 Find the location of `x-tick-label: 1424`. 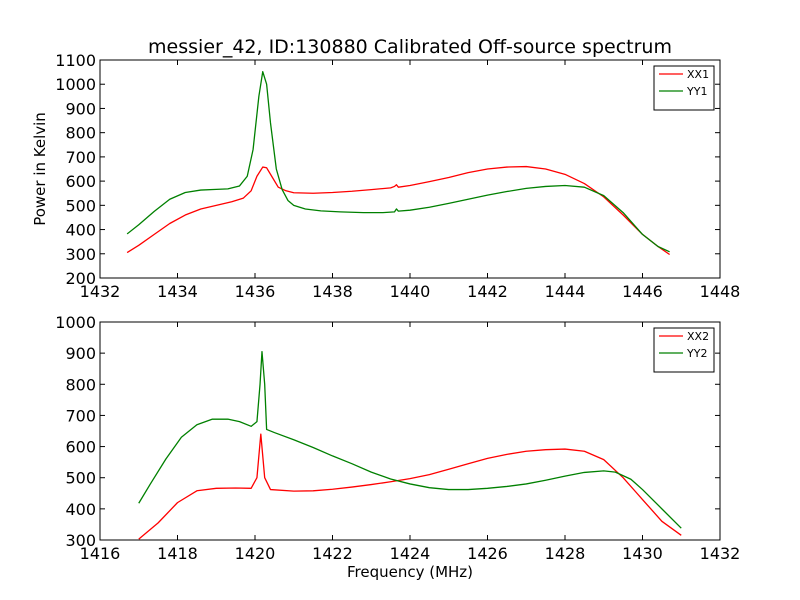

x-tick-label: 1424 is located at coordinates (410, 553).